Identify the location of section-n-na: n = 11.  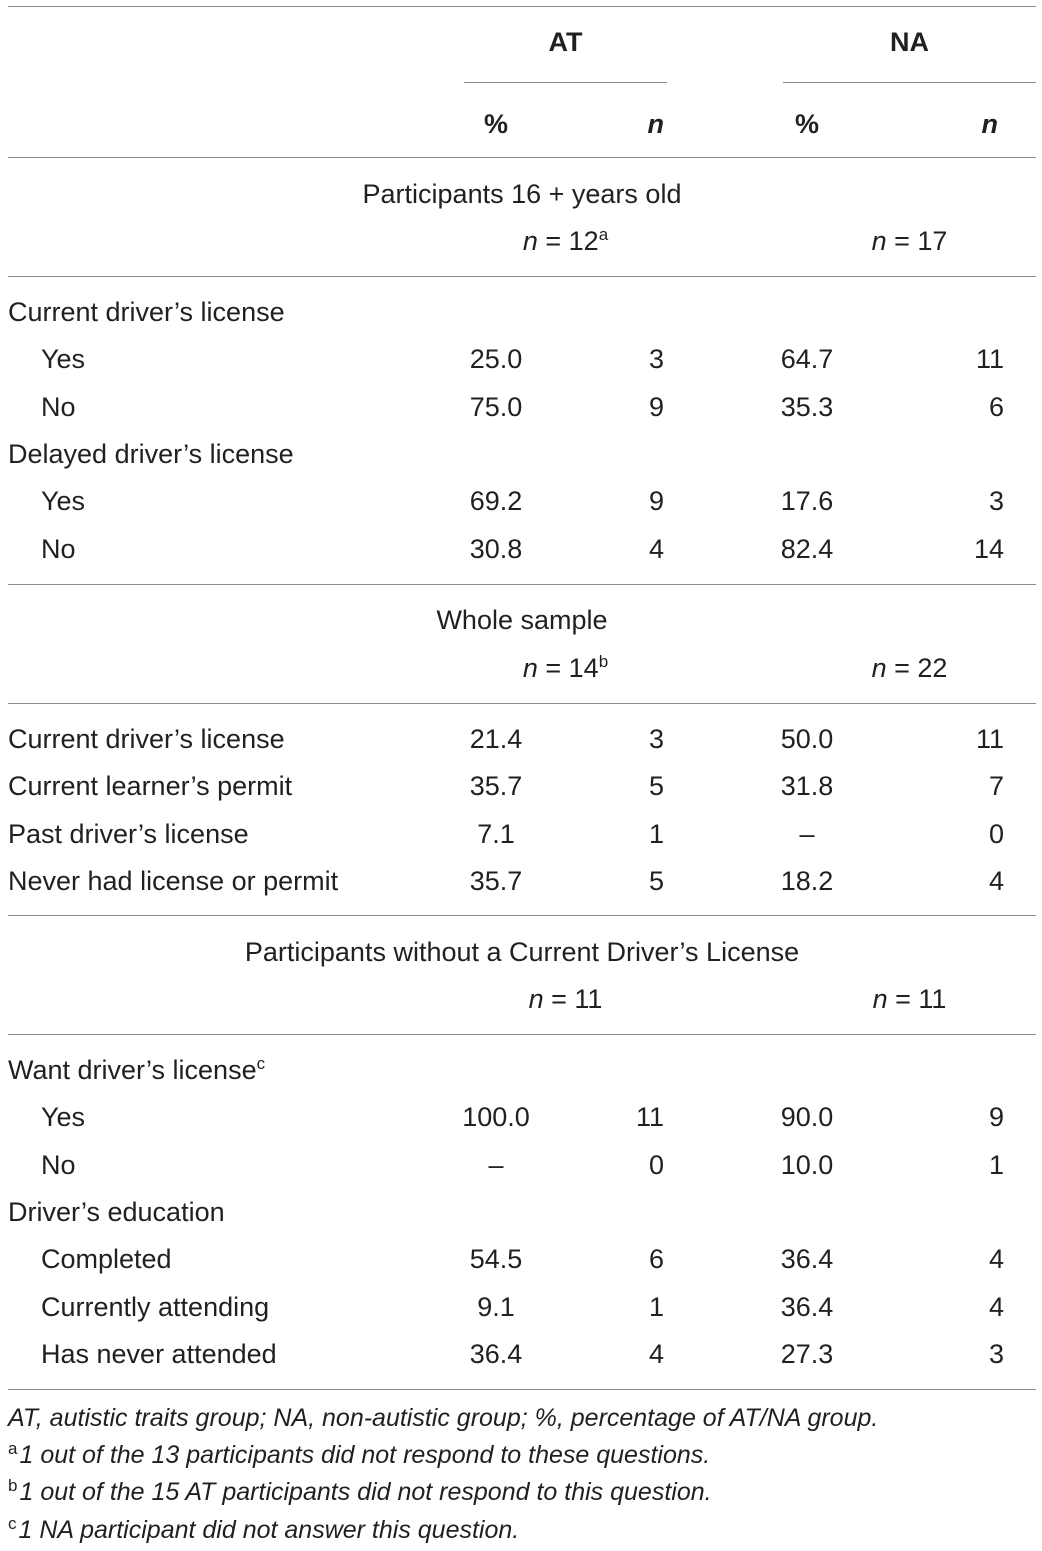
(909, 999).